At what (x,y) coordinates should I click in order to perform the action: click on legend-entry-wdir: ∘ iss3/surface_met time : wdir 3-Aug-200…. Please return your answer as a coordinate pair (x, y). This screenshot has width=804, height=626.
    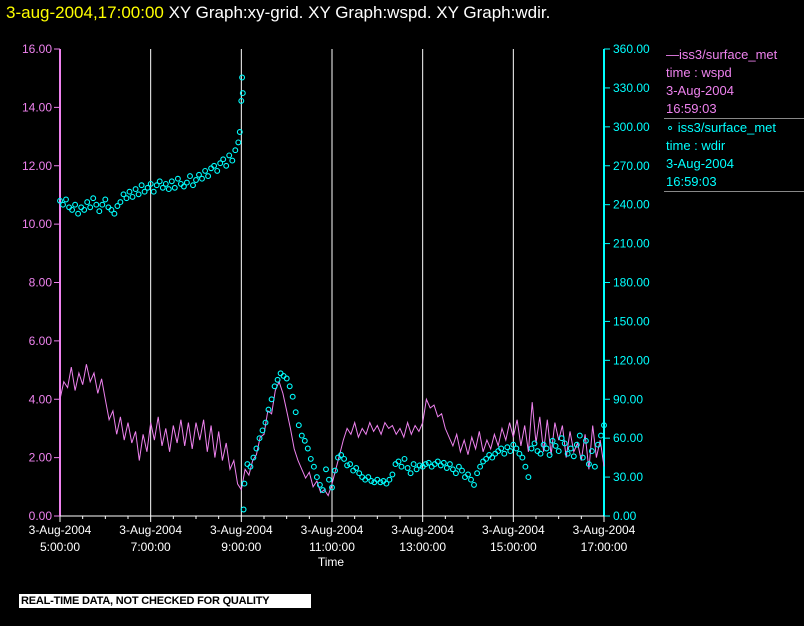
    Looking at the image, I should click on (734, 155).